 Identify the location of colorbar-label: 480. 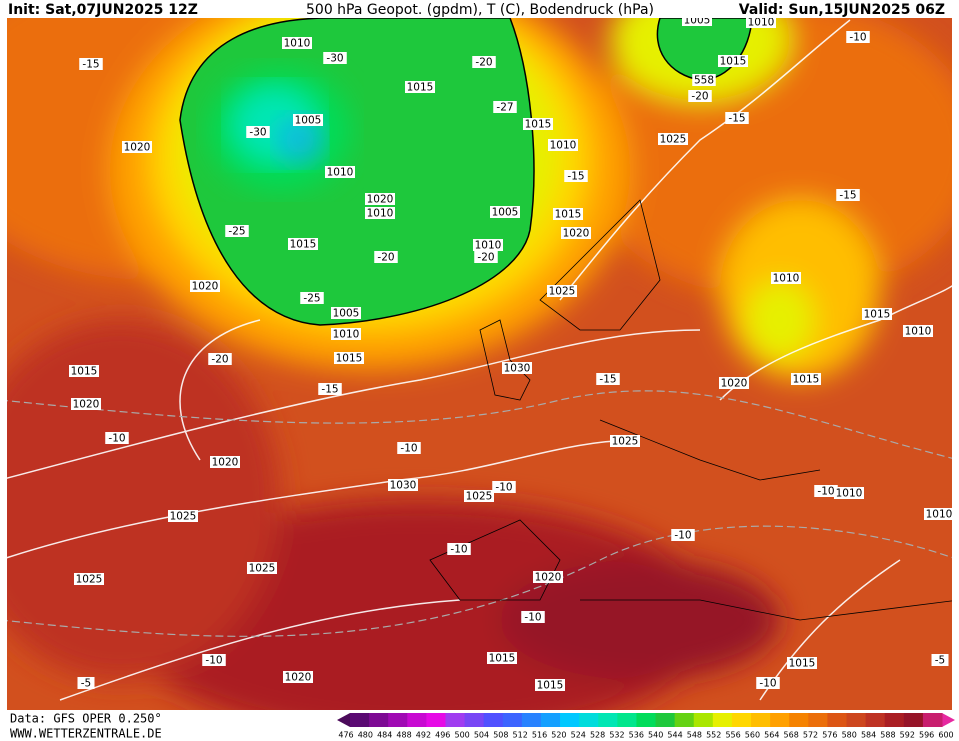
(365, 735).